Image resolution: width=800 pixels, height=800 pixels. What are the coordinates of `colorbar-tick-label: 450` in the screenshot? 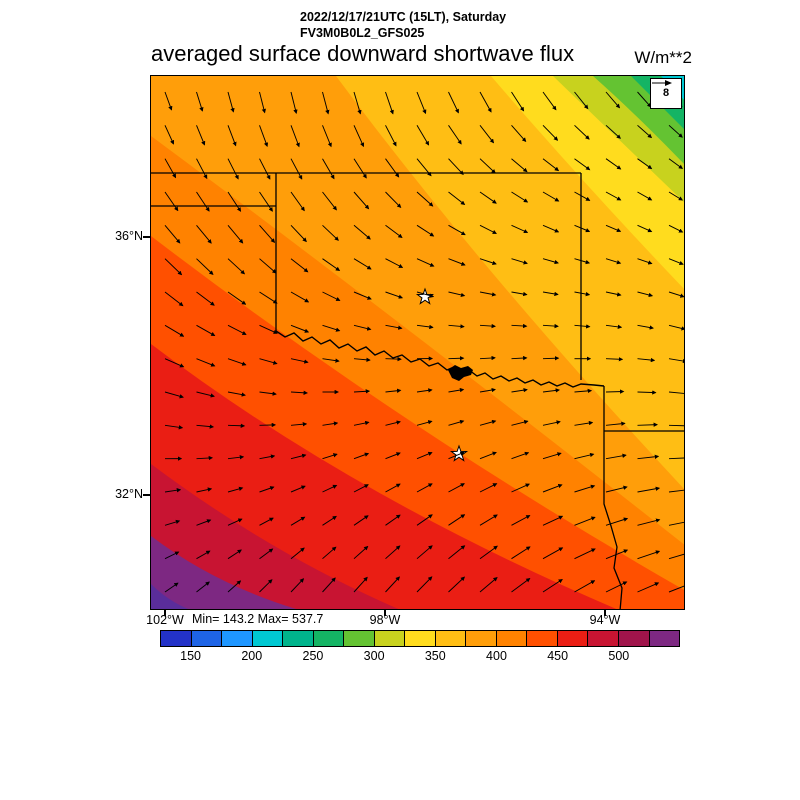 It's located at (558, 656).